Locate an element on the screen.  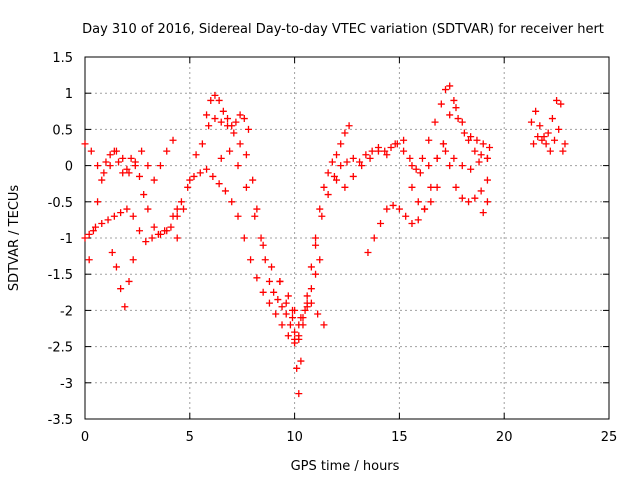
series-track-i is located at coordinates (297, 352).